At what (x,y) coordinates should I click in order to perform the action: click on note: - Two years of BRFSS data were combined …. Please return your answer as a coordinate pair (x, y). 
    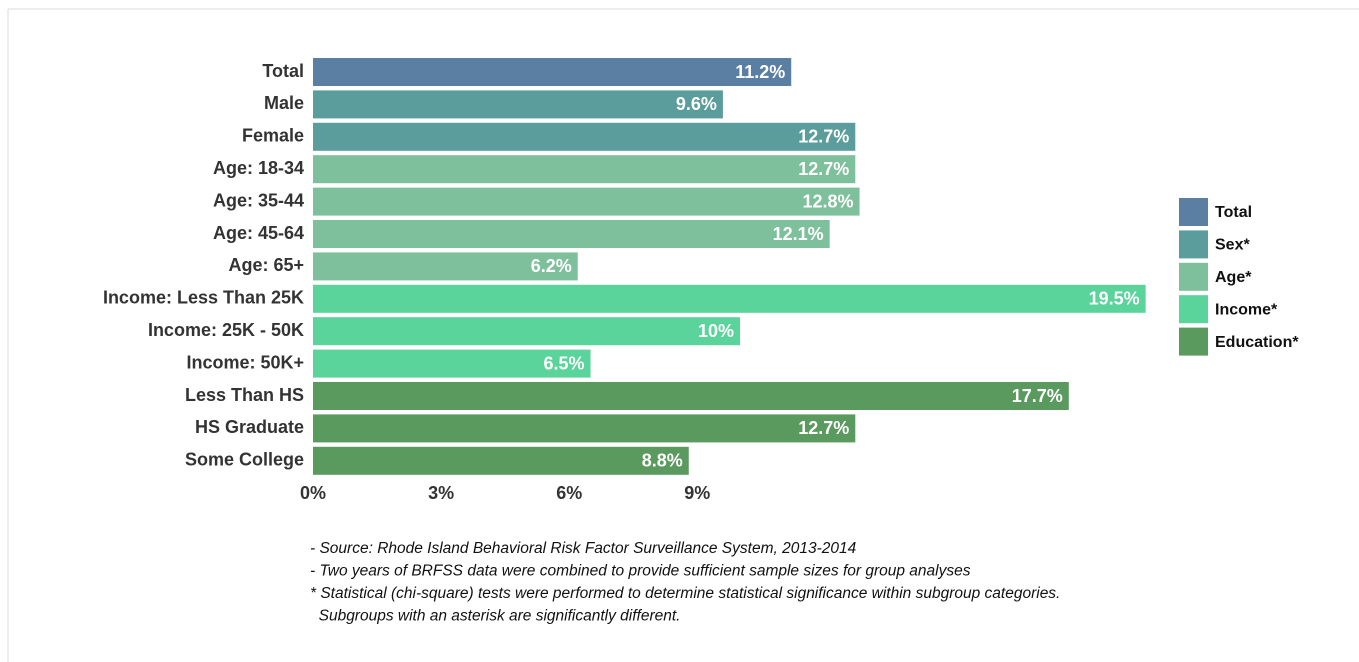
    Looking at the image, I should click on (640, 571).